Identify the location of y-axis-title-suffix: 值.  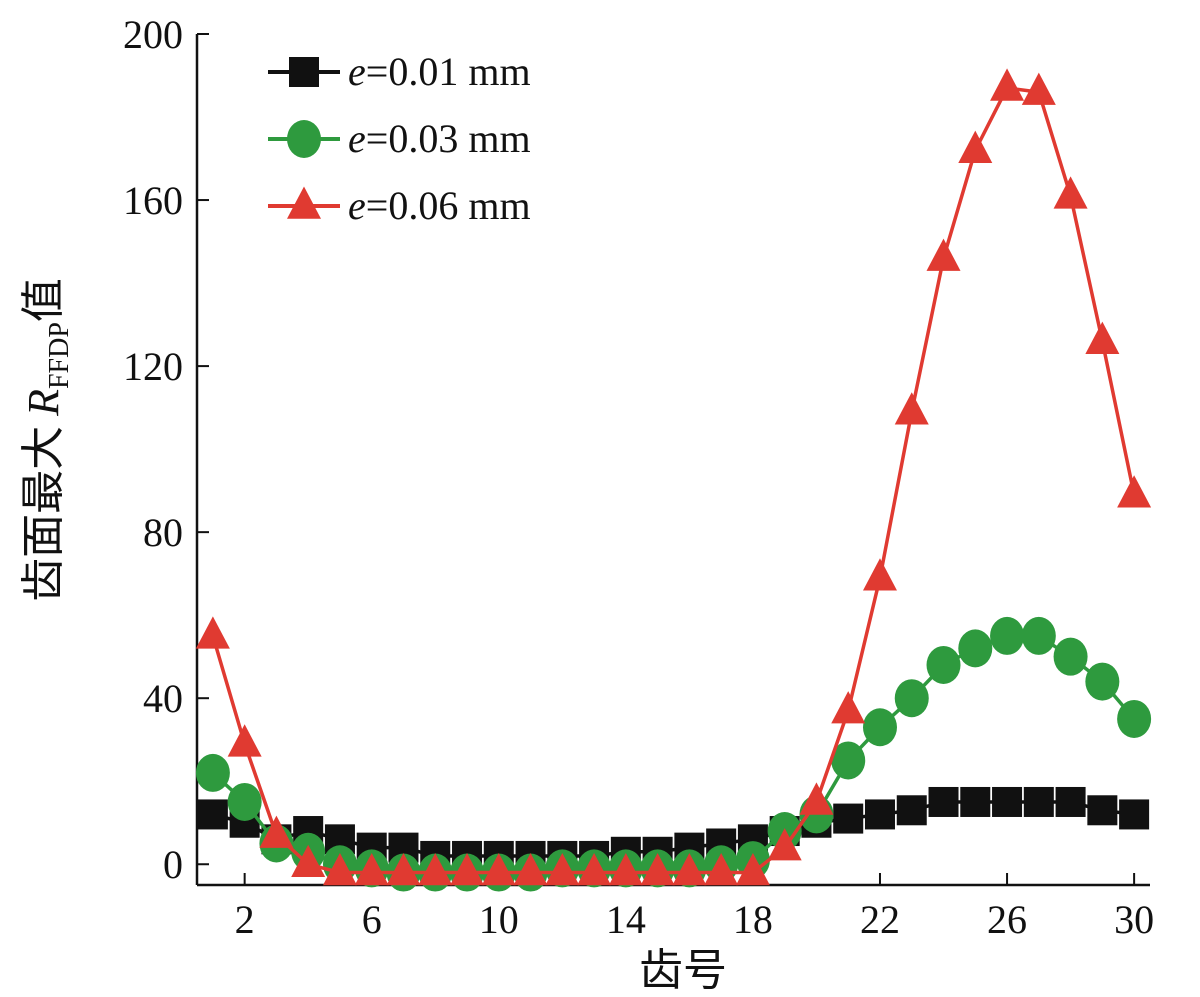
(43, 300).